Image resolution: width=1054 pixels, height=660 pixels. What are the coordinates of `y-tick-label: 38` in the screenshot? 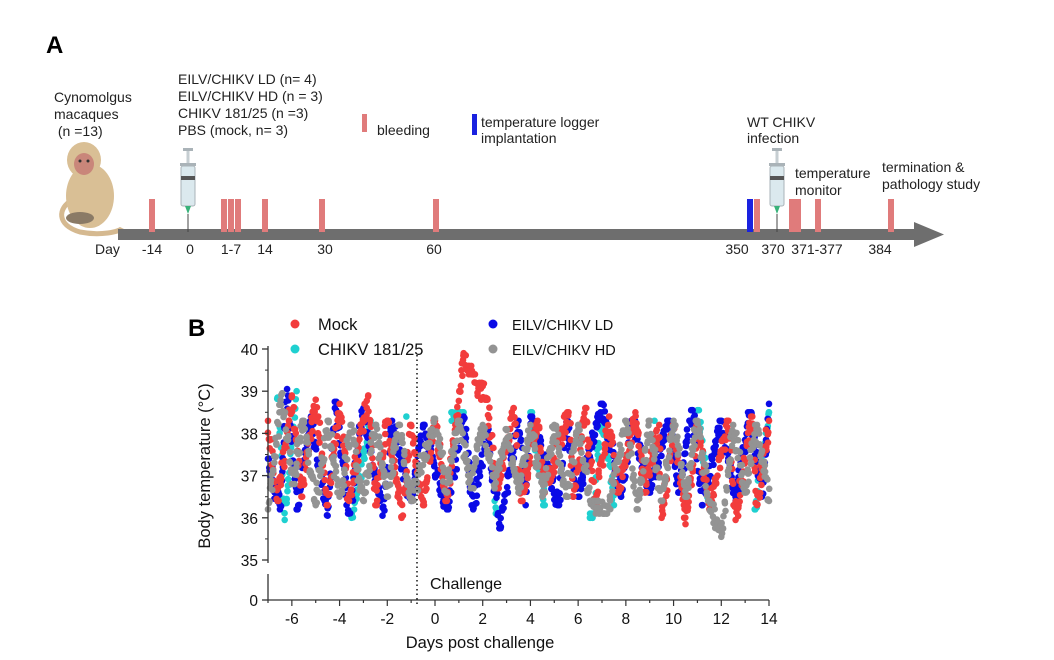 It's located at (249, 434).